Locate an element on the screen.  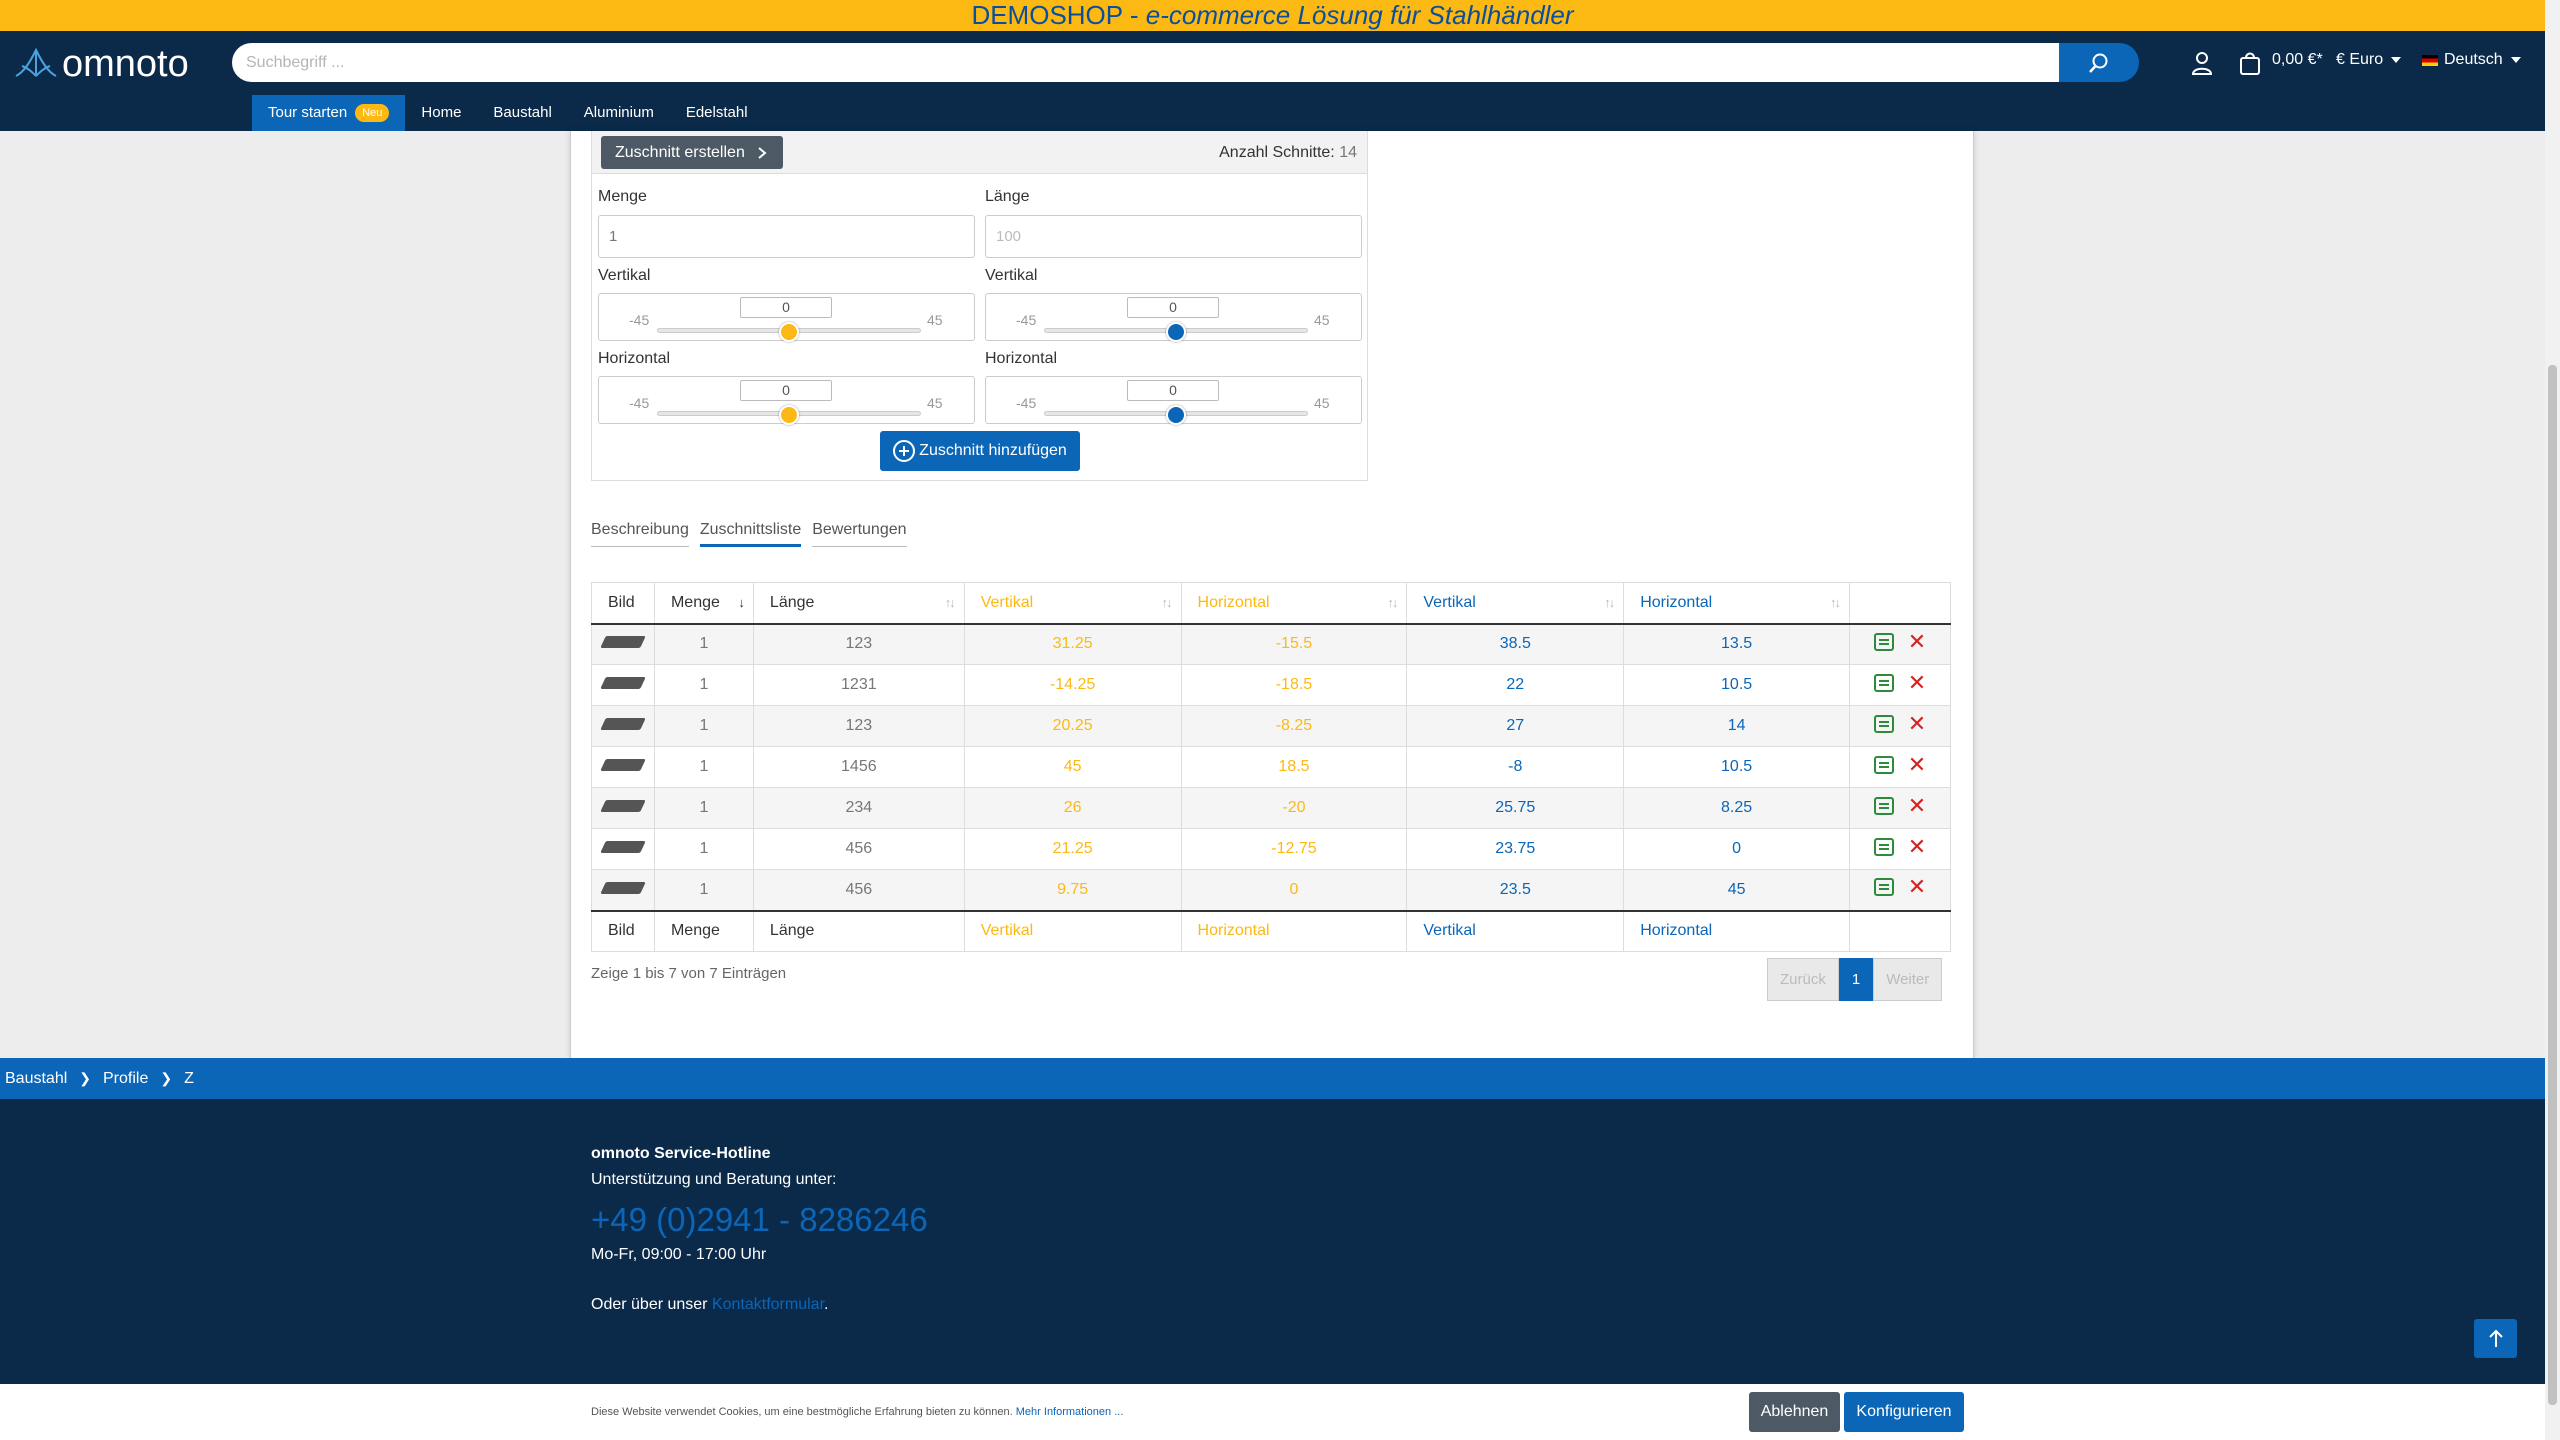
hotline-hours: Mo-Fr, 09:00 - 17:00 Uhr is located at coordinates (679, 1254).